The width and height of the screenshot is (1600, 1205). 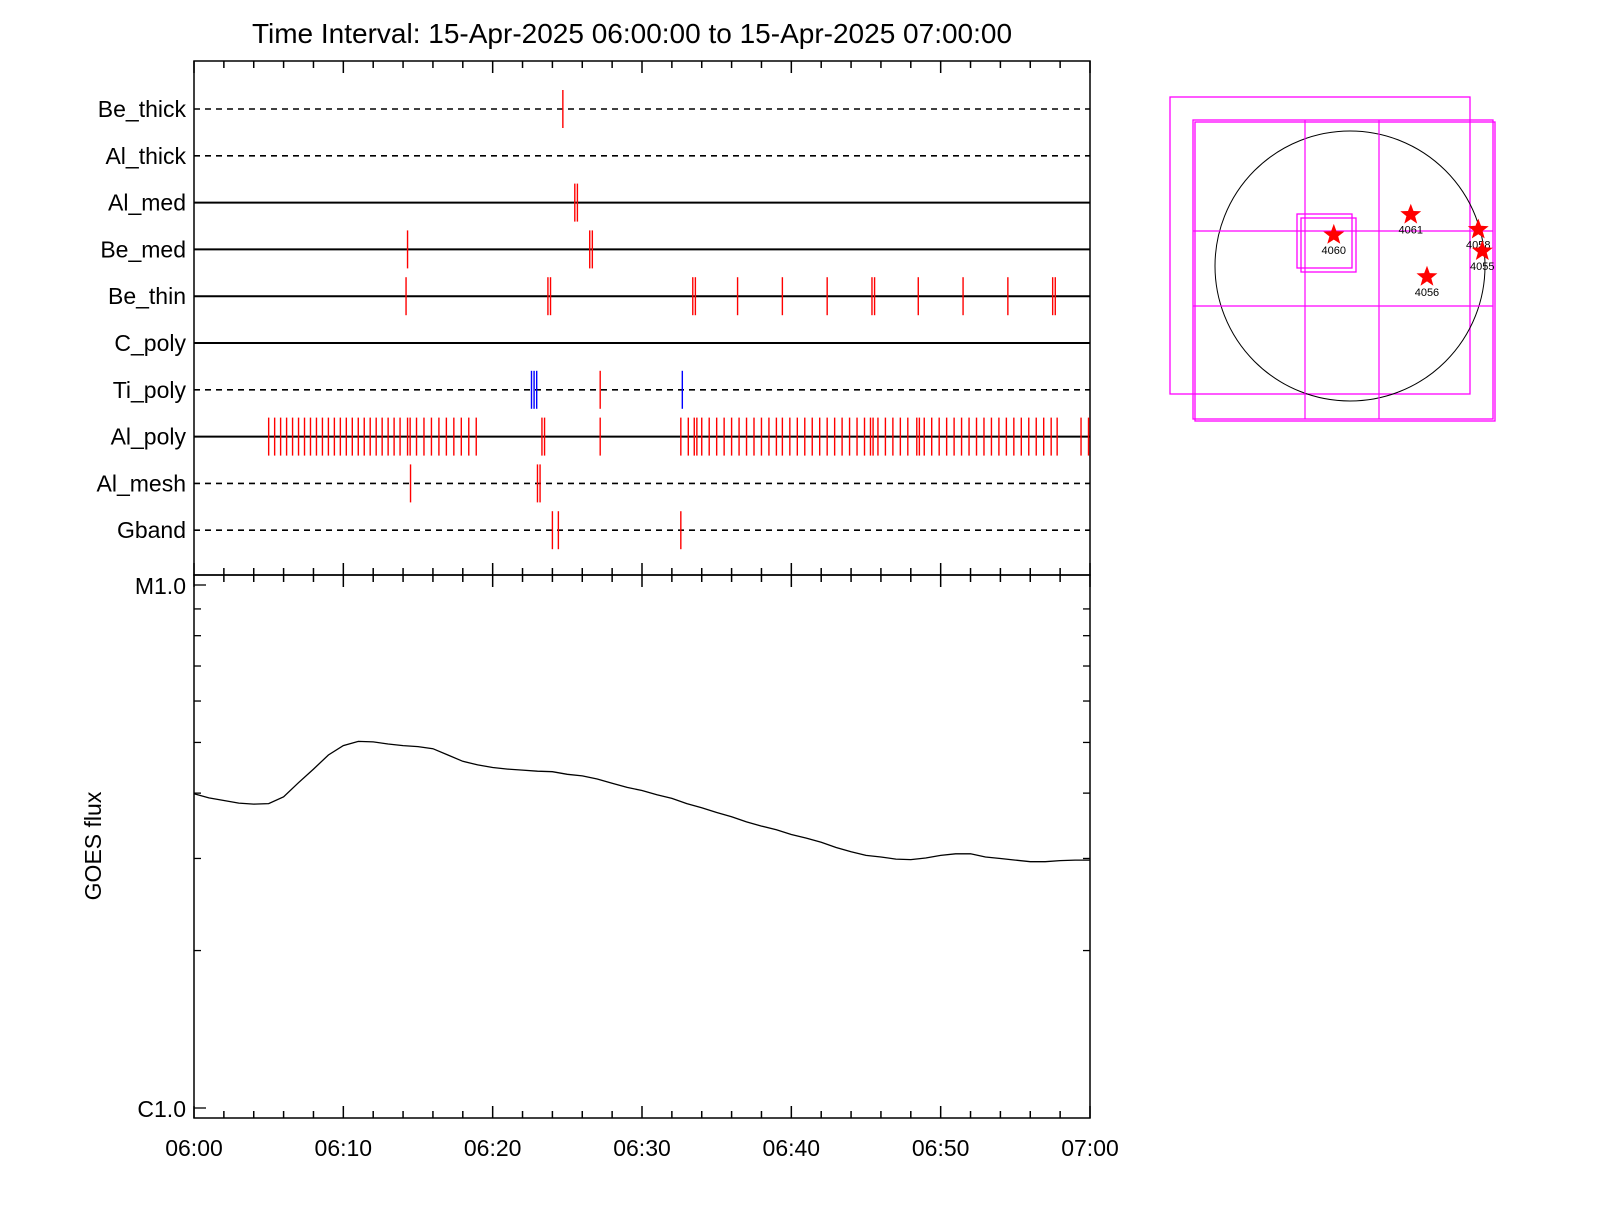 What do you see at coordinates (145, 156) in the screenshot?
I see `row-label-al-thick: Al_thick` at bounding box center [145, 156].